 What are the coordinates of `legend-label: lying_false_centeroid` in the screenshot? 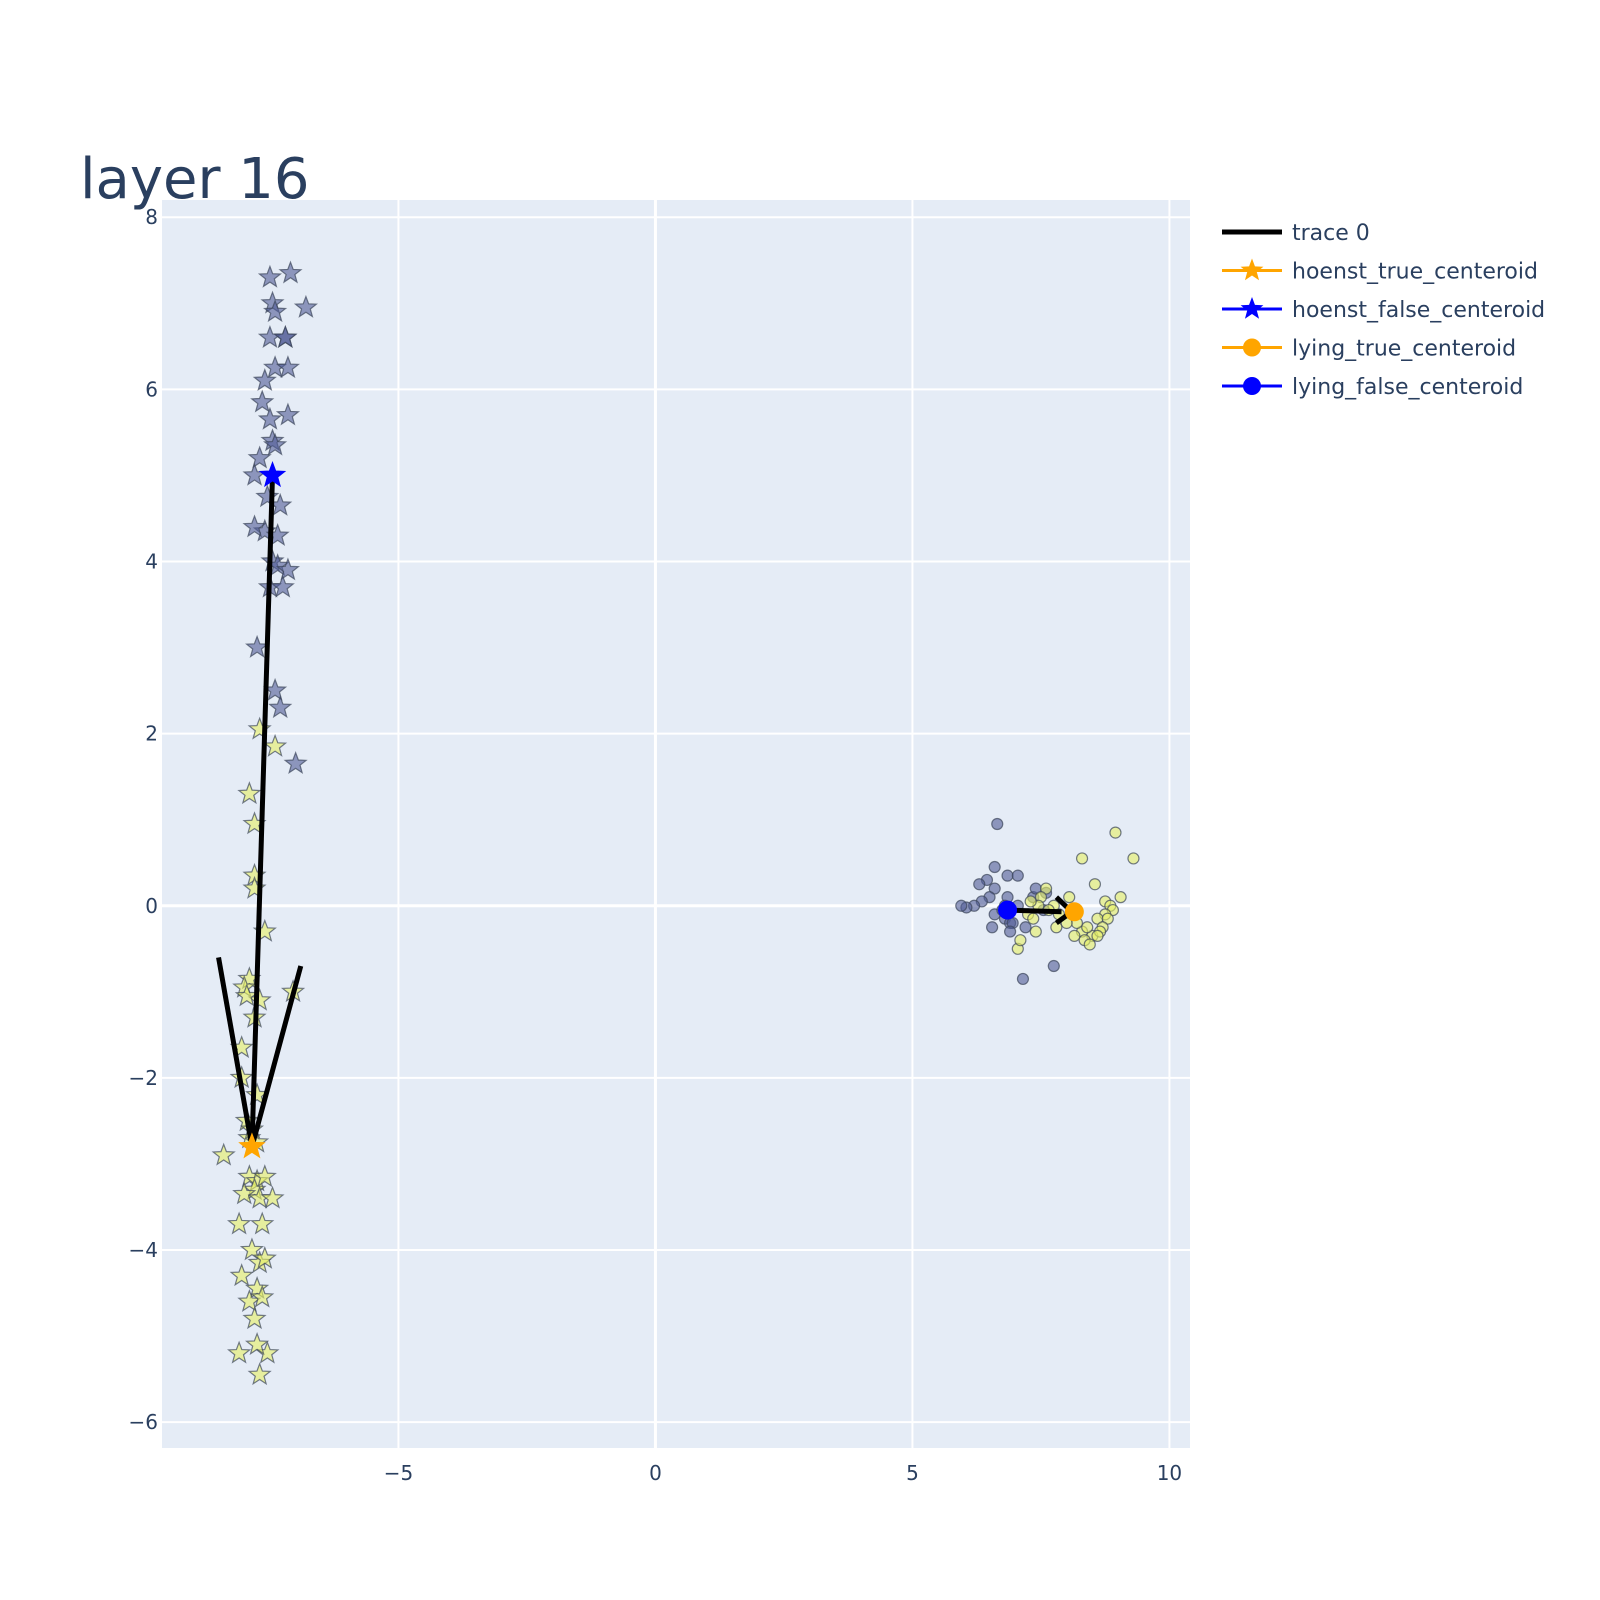 It's located at (1407, 387).